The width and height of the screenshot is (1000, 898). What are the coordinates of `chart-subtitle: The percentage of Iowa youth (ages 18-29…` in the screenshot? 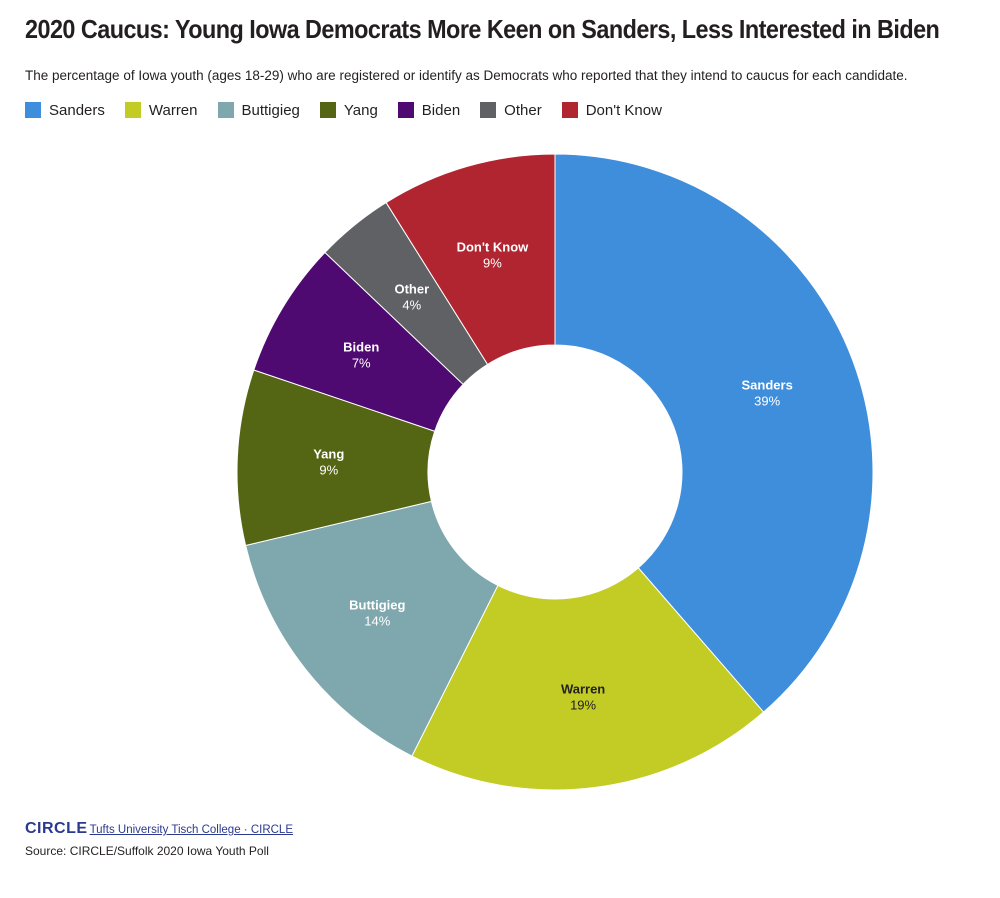 It's located at (466, 75).